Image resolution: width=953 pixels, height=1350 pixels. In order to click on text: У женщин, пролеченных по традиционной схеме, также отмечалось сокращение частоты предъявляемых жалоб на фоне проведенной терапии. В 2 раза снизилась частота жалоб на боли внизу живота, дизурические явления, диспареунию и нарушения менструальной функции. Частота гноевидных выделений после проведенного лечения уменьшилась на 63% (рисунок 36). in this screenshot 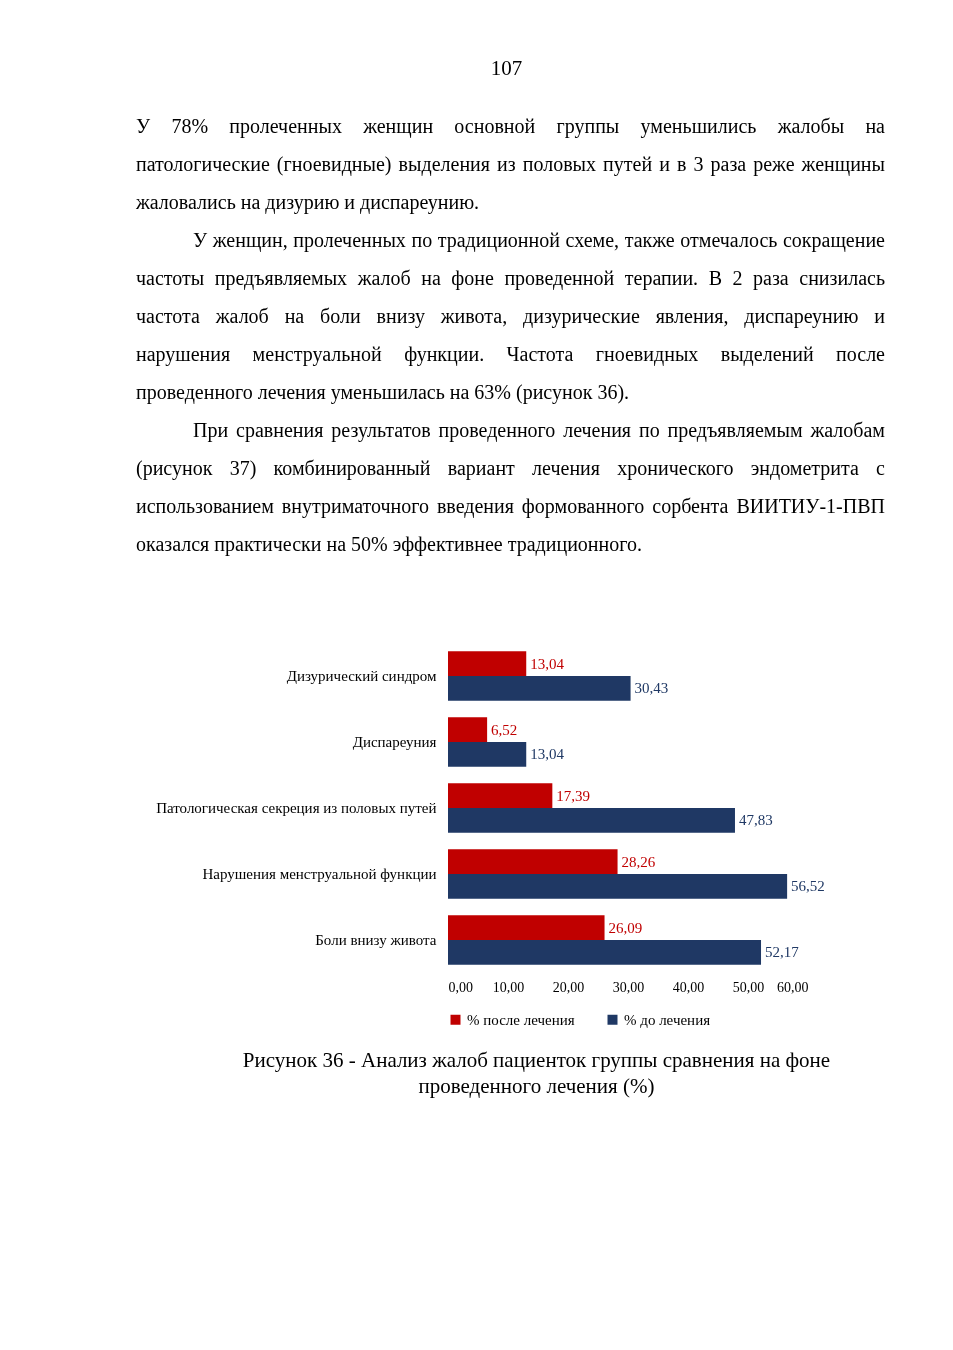, I will do `click(510, 317)`.